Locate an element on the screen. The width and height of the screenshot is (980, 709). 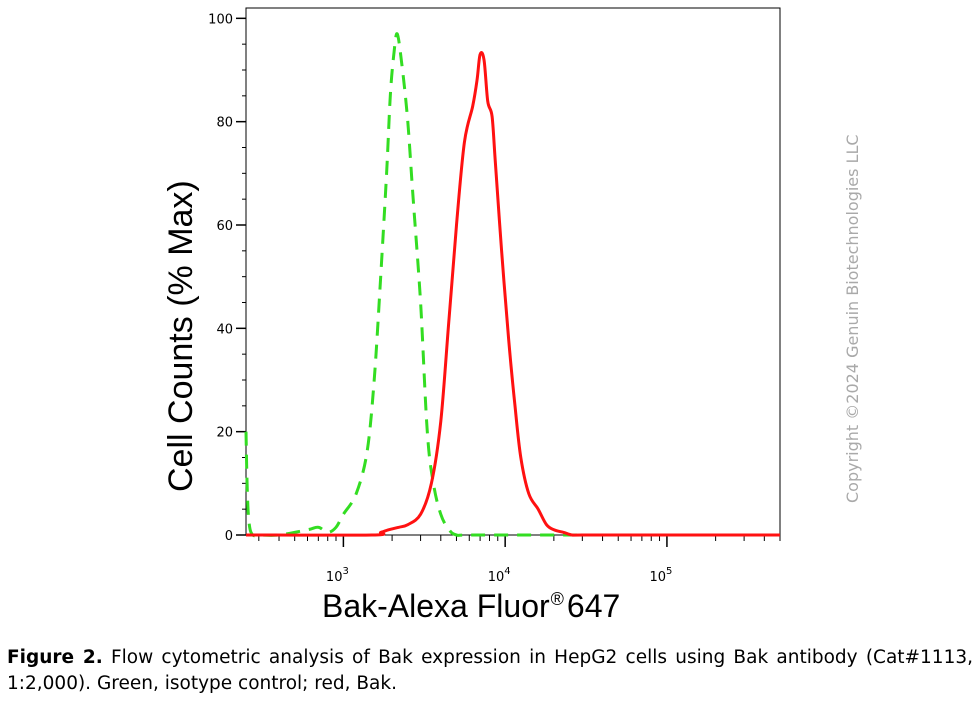
x-tick-label: 10⁴ is located at coordinates (499, 575).